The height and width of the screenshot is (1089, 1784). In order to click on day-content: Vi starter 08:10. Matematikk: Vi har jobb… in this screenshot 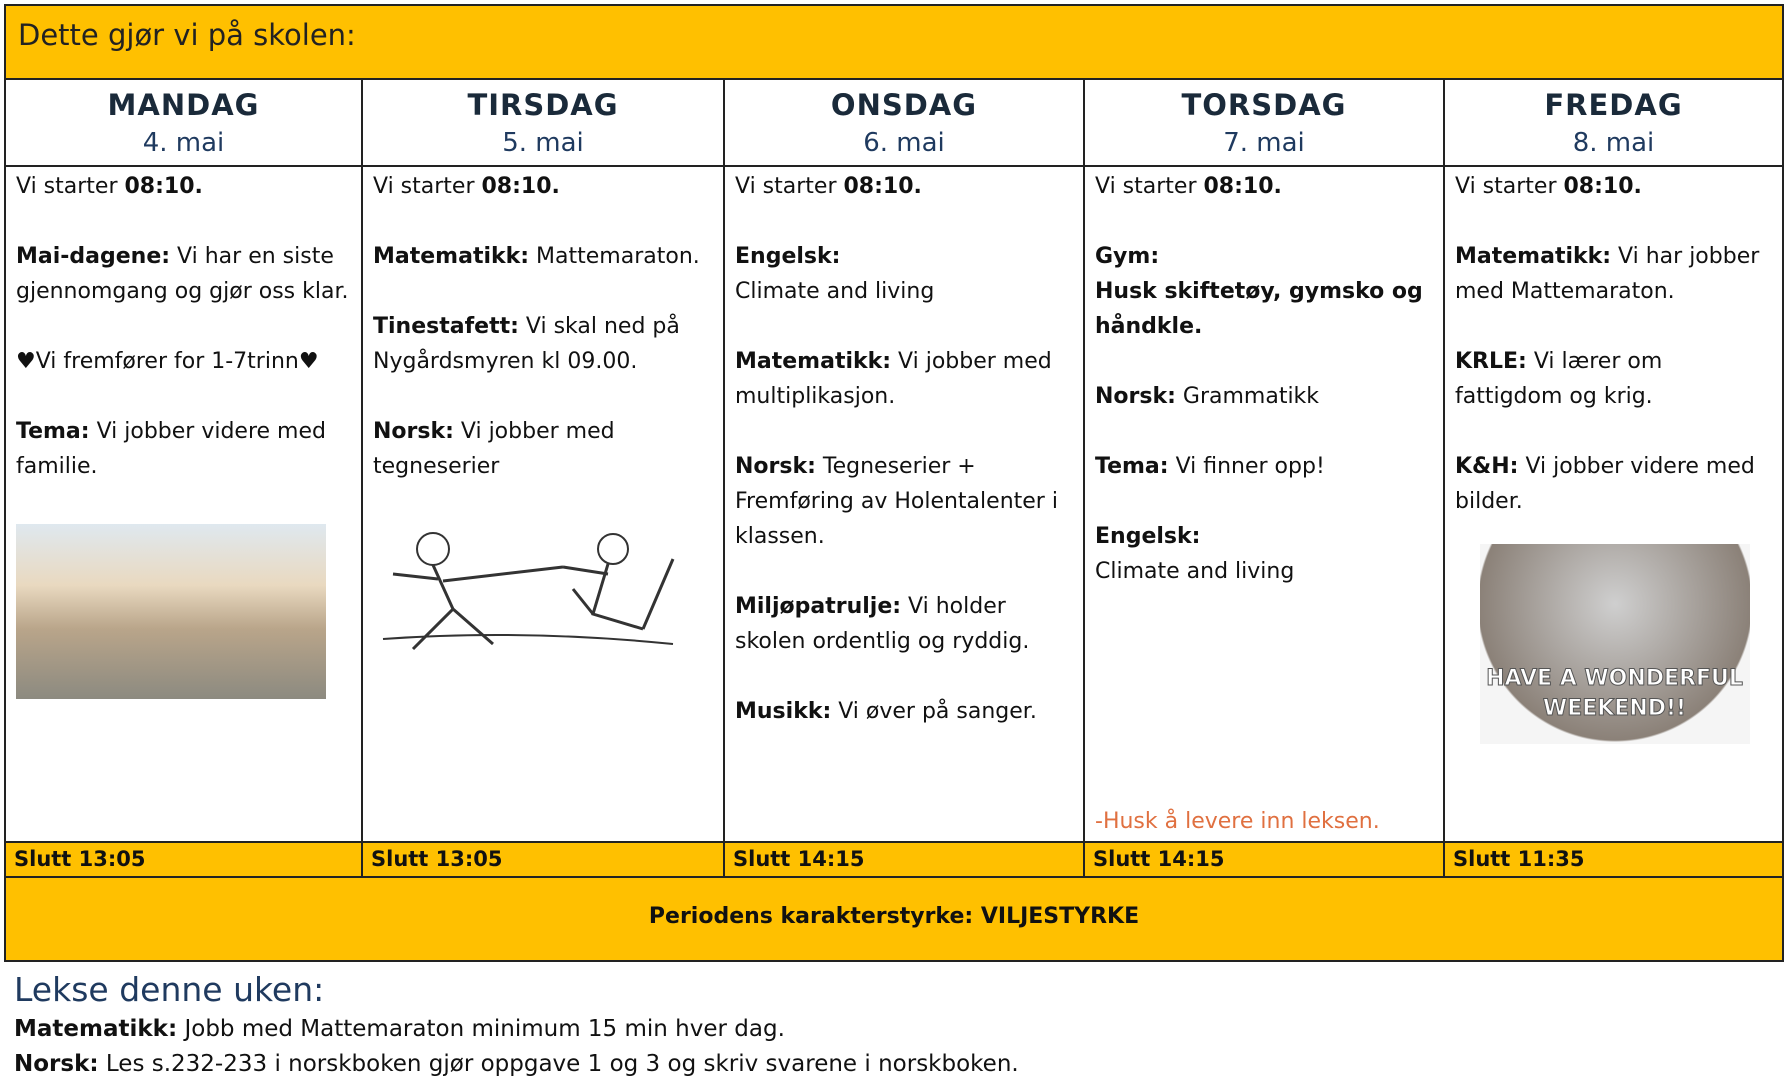, I will do `click(1613, 504)`.